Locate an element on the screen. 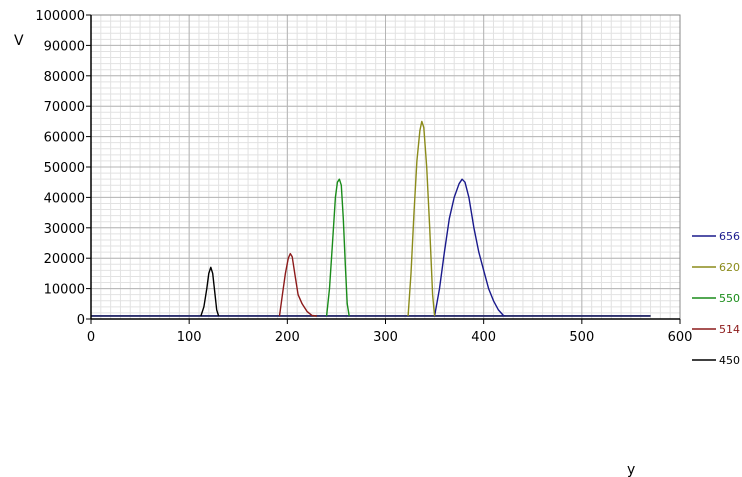 The image size is (742, 477). y-tick-label: 100000 is located at coordinates (60, 16).